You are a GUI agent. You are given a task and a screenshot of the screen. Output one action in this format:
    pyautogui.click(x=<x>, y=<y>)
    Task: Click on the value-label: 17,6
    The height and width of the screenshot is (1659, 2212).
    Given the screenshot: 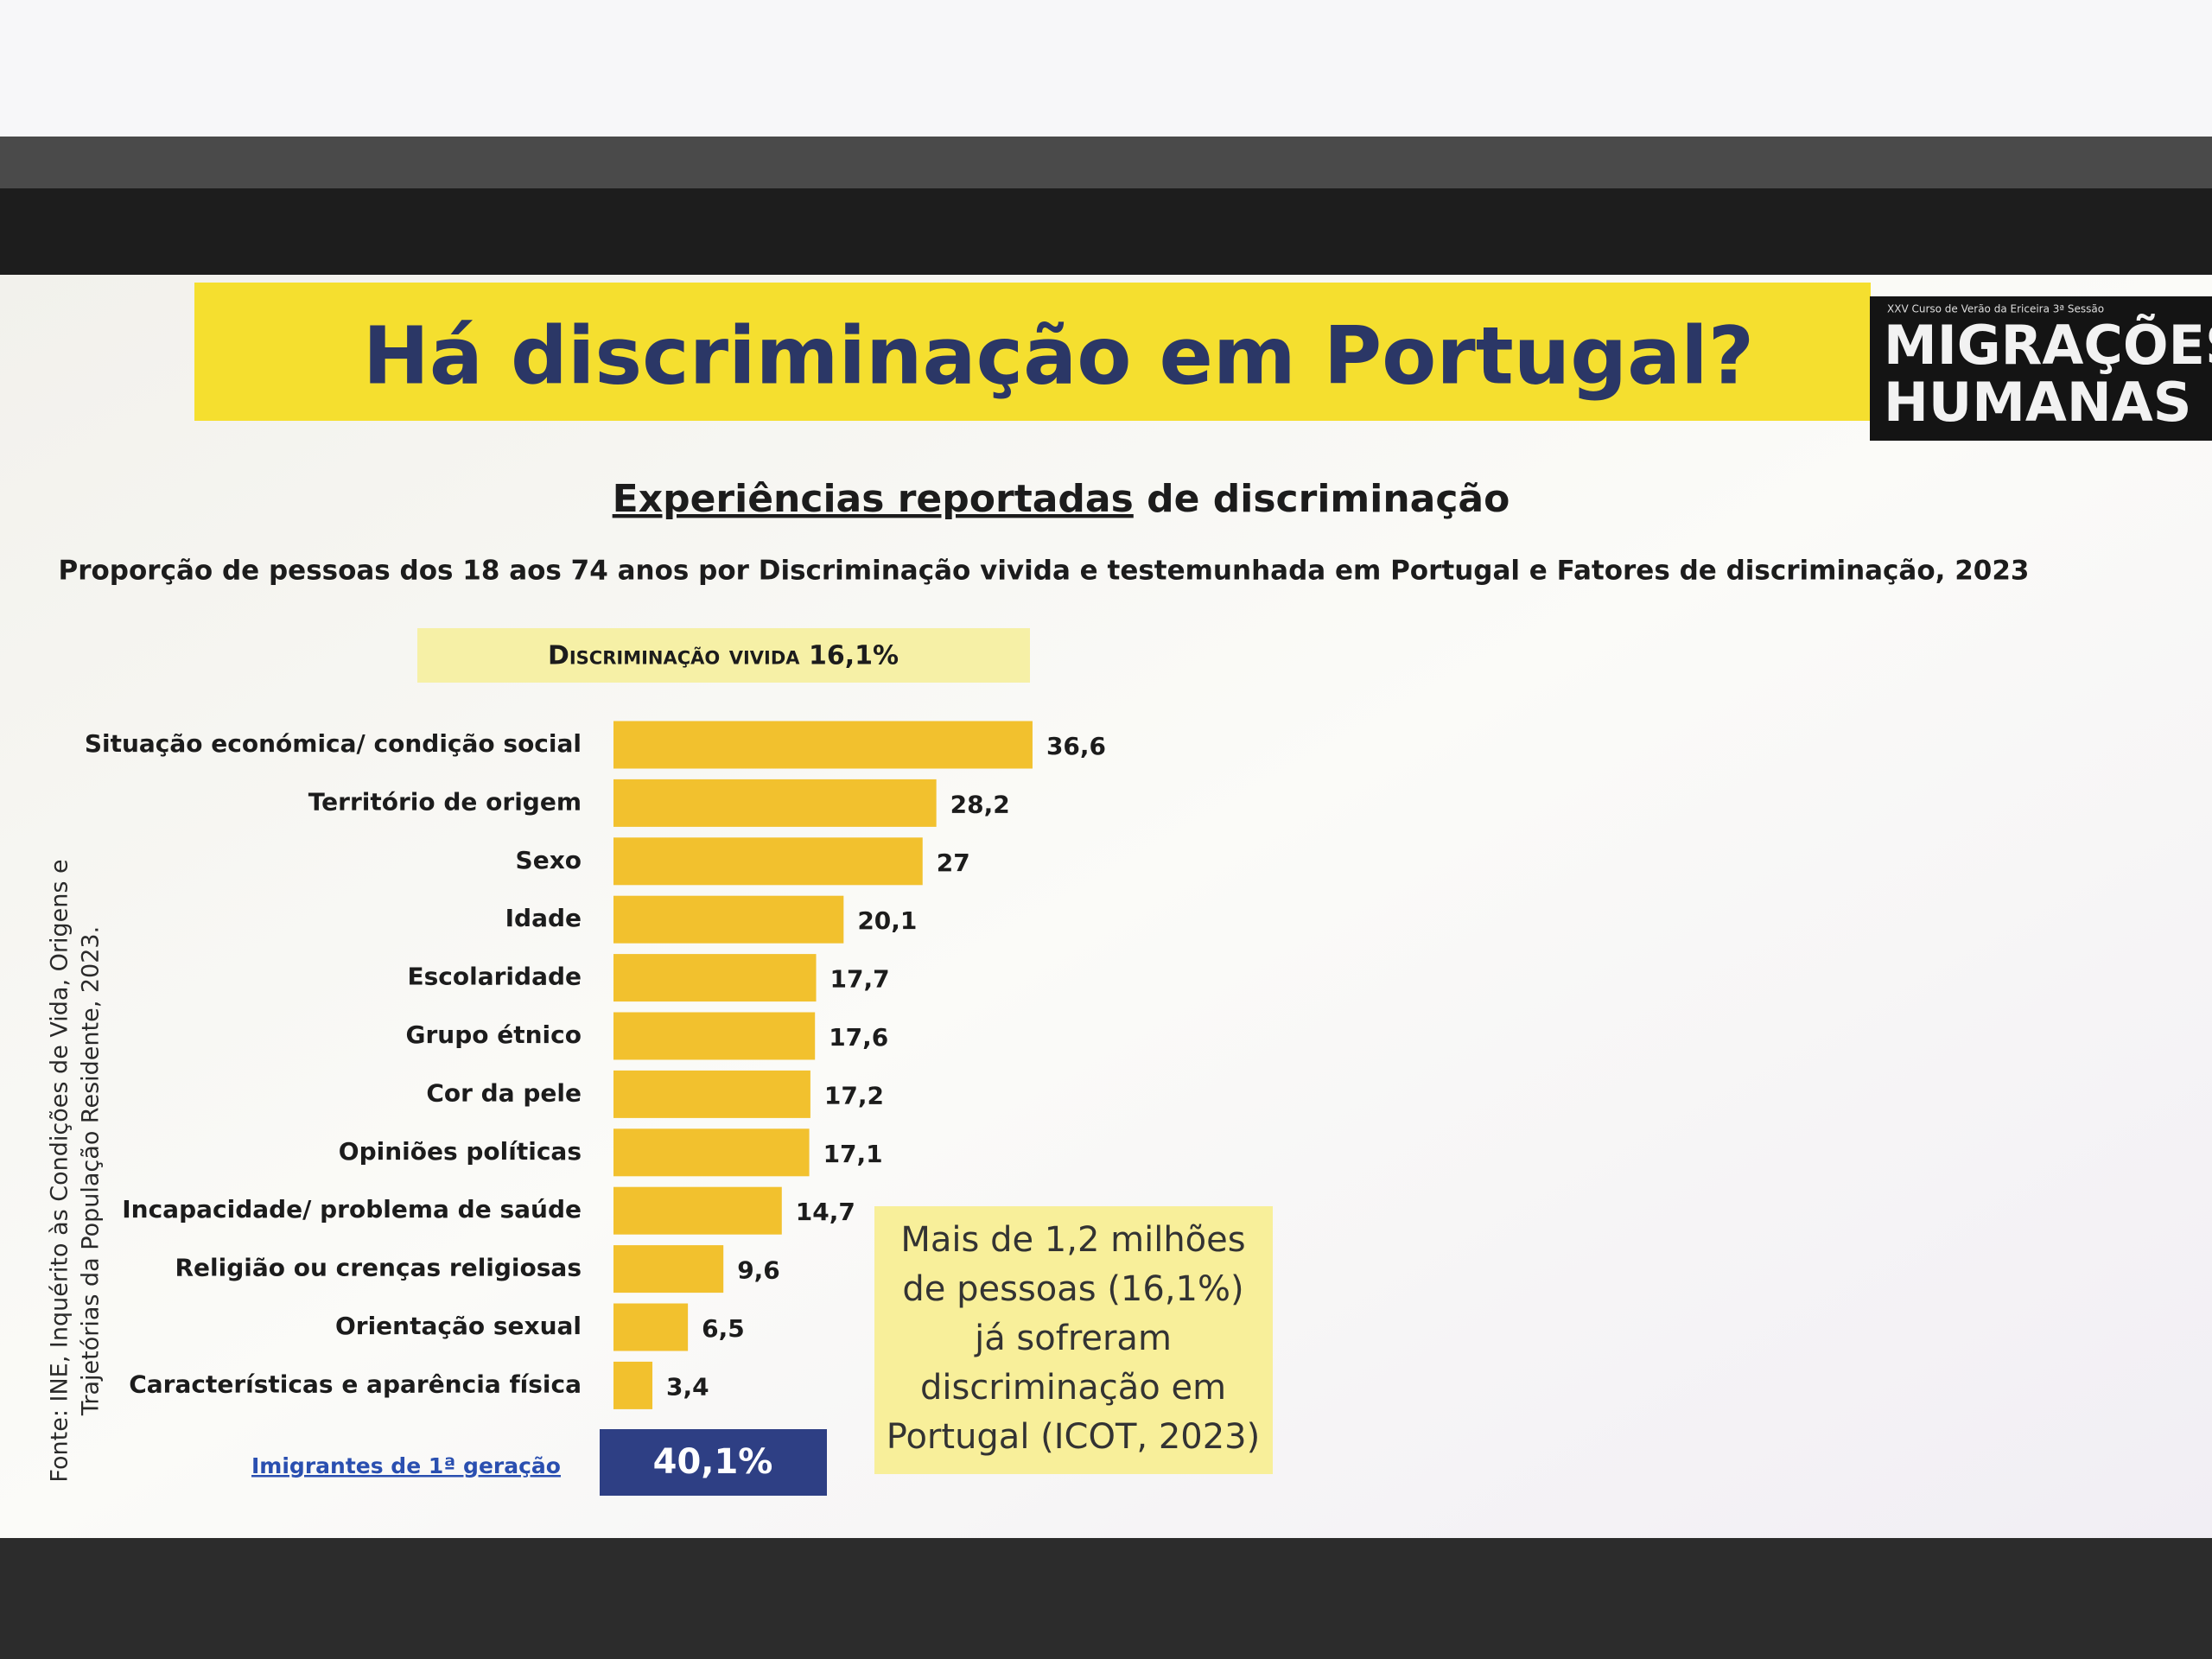 What is the action you would take?
    pyautogui.click(x=858, y=1037)
    